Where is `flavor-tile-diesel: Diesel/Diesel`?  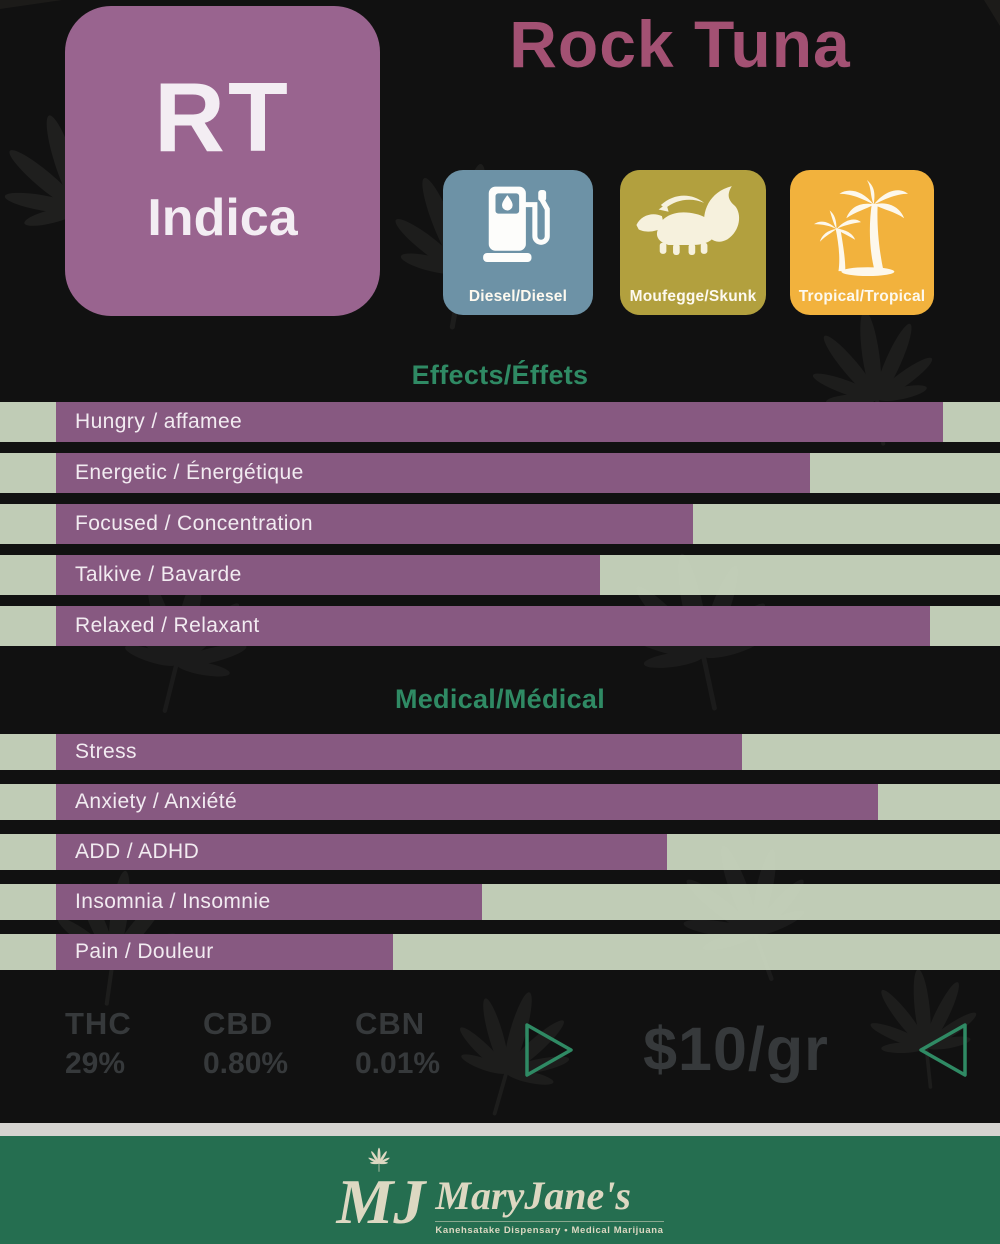
flavor-tile-diesel: Diesel/Diesel is located at coordinates (518, 242).